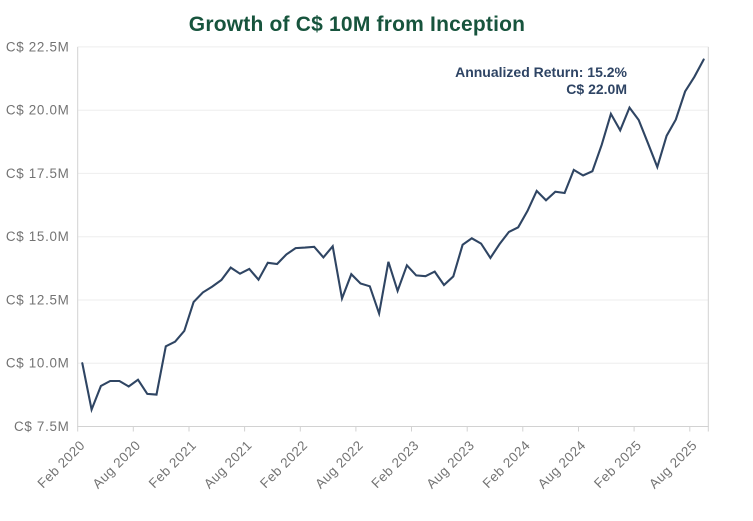 This screenshot has width=753, height=521. Describe the element at coordinates (394, 464) in the screenshot. I see `svg-text: Feb 2023` at that location.